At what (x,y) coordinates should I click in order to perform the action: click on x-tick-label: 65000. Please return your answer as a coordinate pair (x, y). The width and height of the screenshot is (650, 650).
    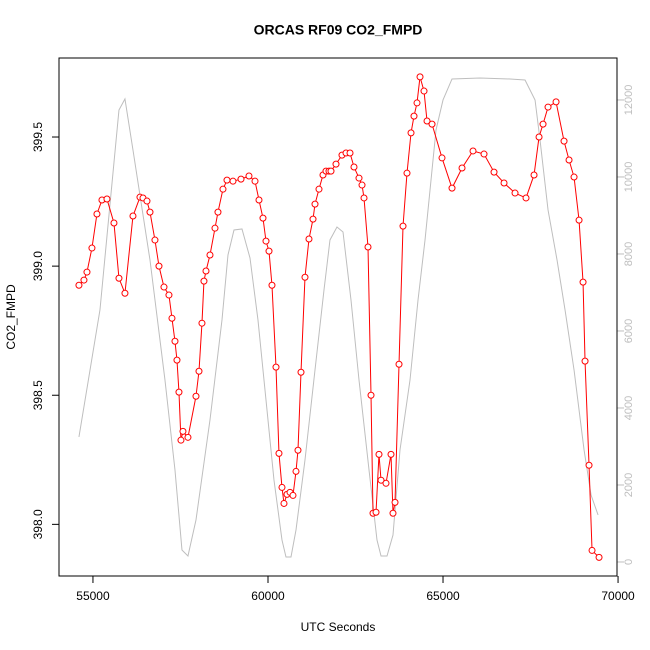
    Looking at the image, I should click on (443, 596).